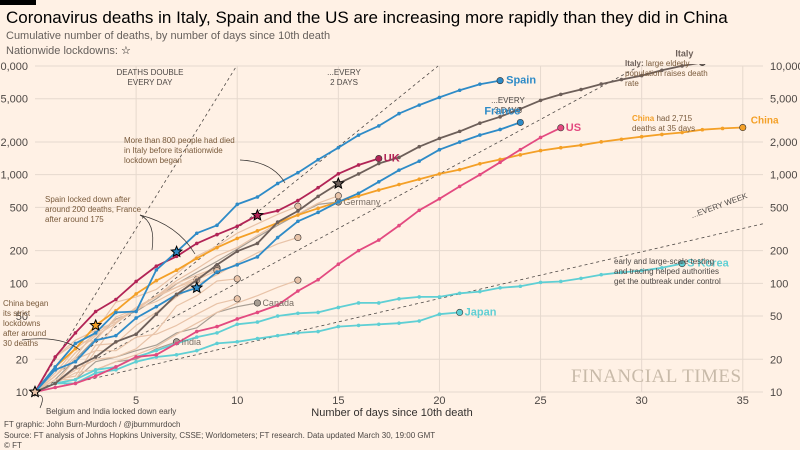  Describe the element at coordinates (362, 202) in the screenshot. I see `series-label: Germany` at that location.